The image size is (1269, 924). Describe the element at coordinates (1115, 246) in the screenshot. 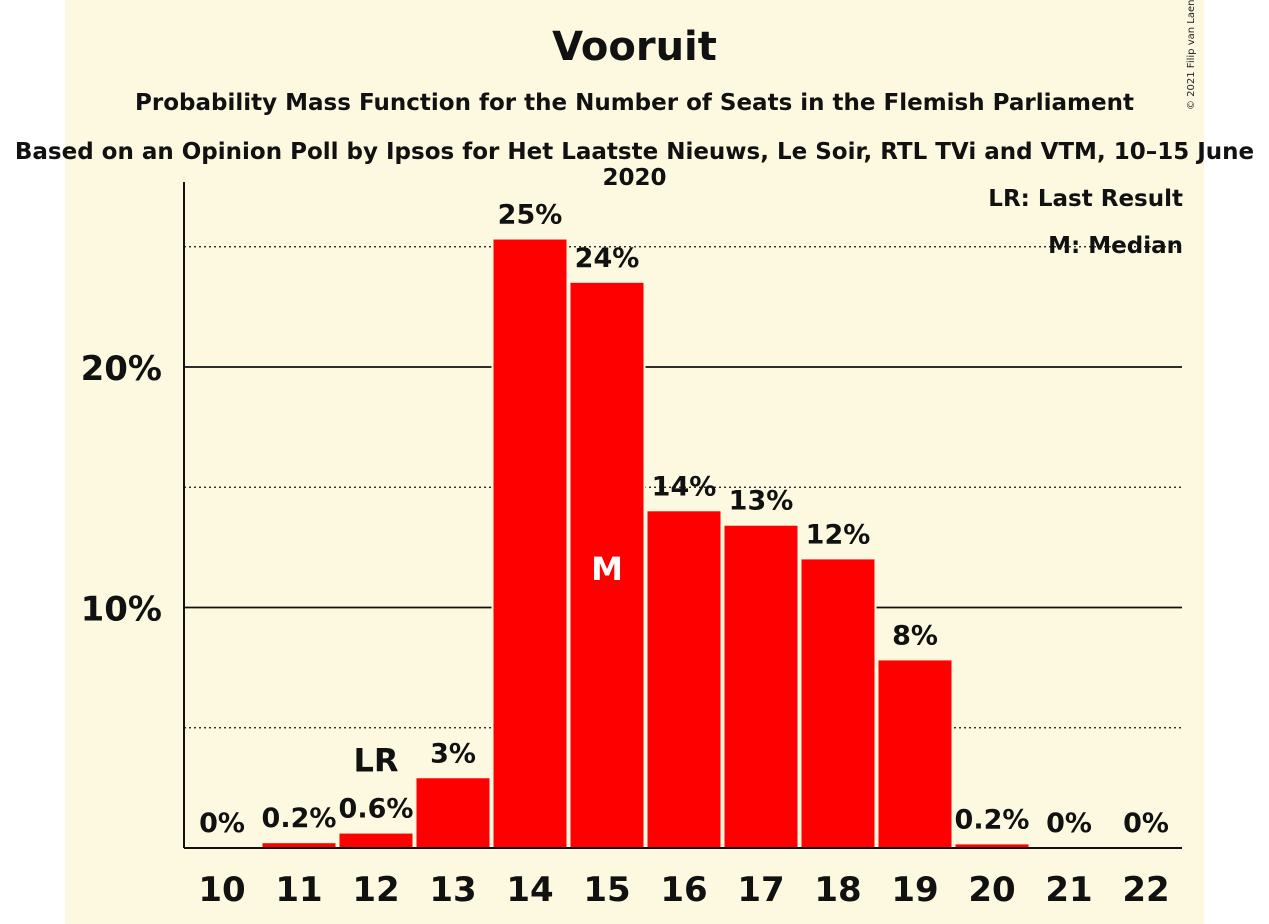

I see `legend-median: M: Median` at that location.